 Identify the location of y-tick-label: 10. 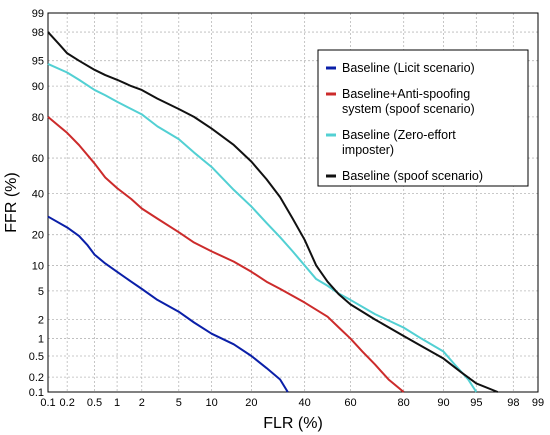
(38, 266).